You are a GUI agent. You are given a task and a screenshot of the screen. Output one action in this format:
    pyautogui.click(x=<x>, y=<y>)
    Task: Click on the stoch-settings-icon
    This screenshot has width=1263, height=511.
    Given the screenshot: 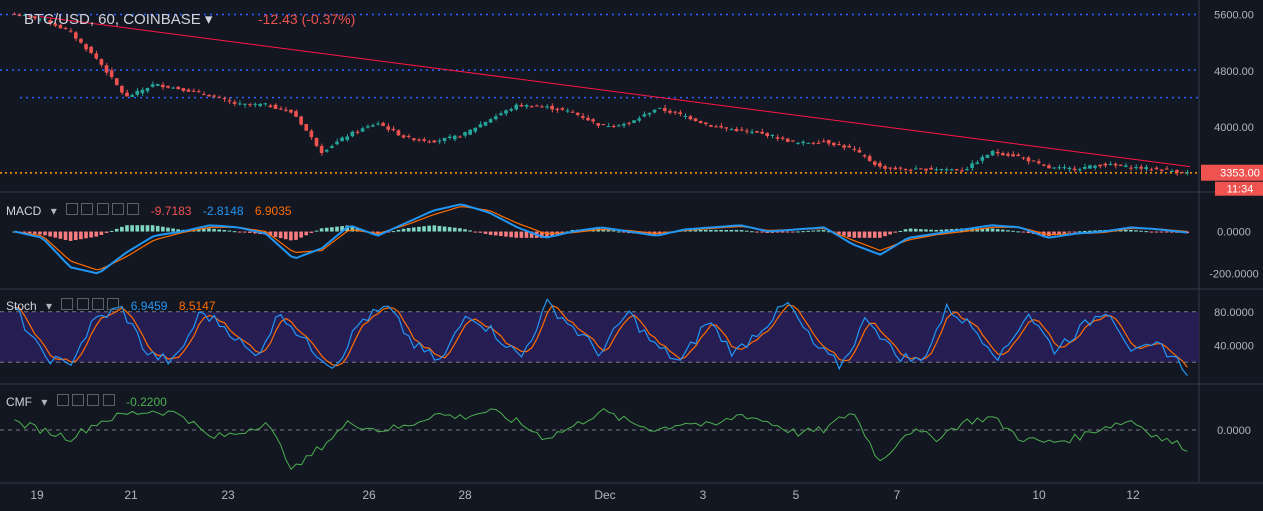 What is the action you would take?
    pyautogui.click(x=82, y=304)
    